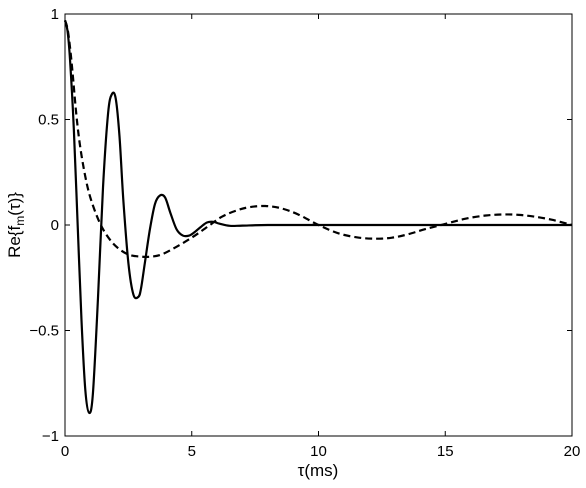 Image resolution: width=586 pixels, height=488 pixels. Describe the element at coordinates (50, 436) in the screenshot. I see `y-tick-label: −1` at that location.